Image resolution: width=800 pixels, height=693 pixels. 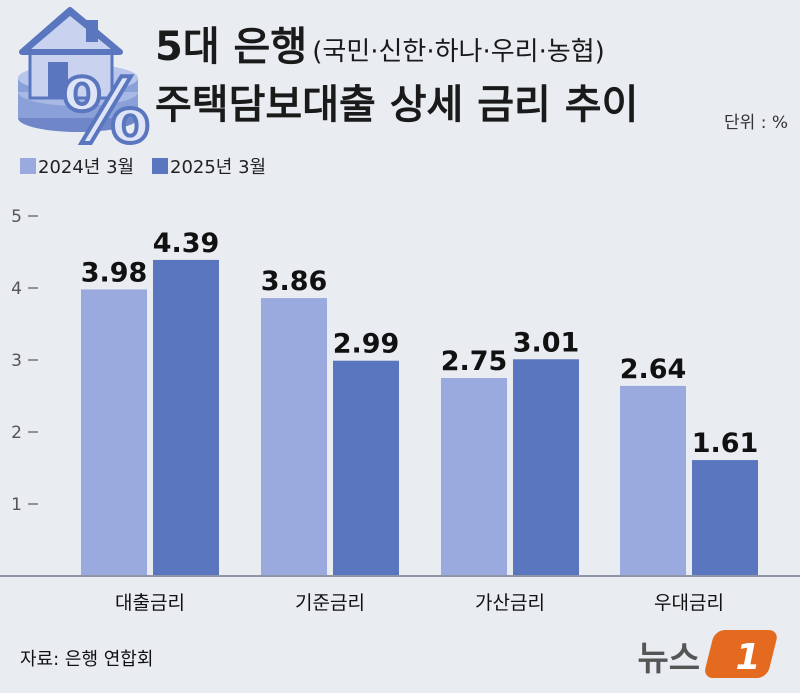 I want to click on logo-text: 뉴스, so click(x=668, y=659).